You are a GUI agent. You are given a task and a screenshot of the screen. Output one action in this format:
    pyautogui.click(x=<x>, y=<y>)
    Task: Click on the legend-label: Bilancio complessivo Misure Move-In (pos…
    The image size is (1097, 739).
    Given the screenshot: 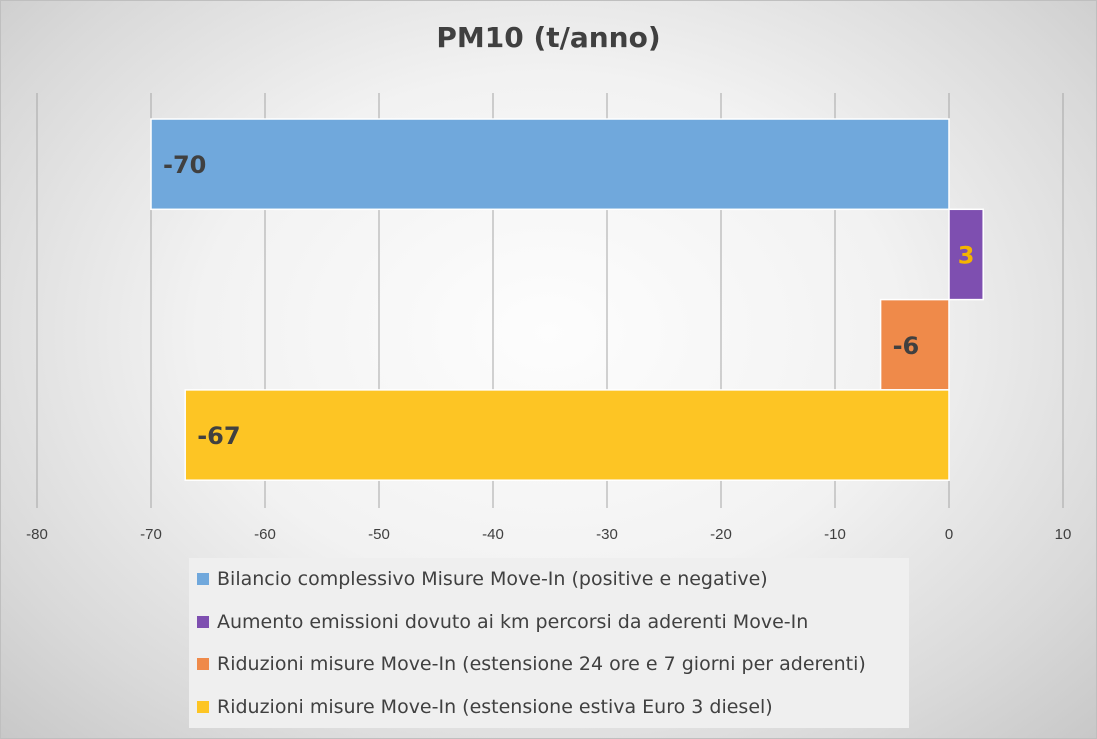 What is the action you would take?
    pyautogui.click(x=492, y=579)
    